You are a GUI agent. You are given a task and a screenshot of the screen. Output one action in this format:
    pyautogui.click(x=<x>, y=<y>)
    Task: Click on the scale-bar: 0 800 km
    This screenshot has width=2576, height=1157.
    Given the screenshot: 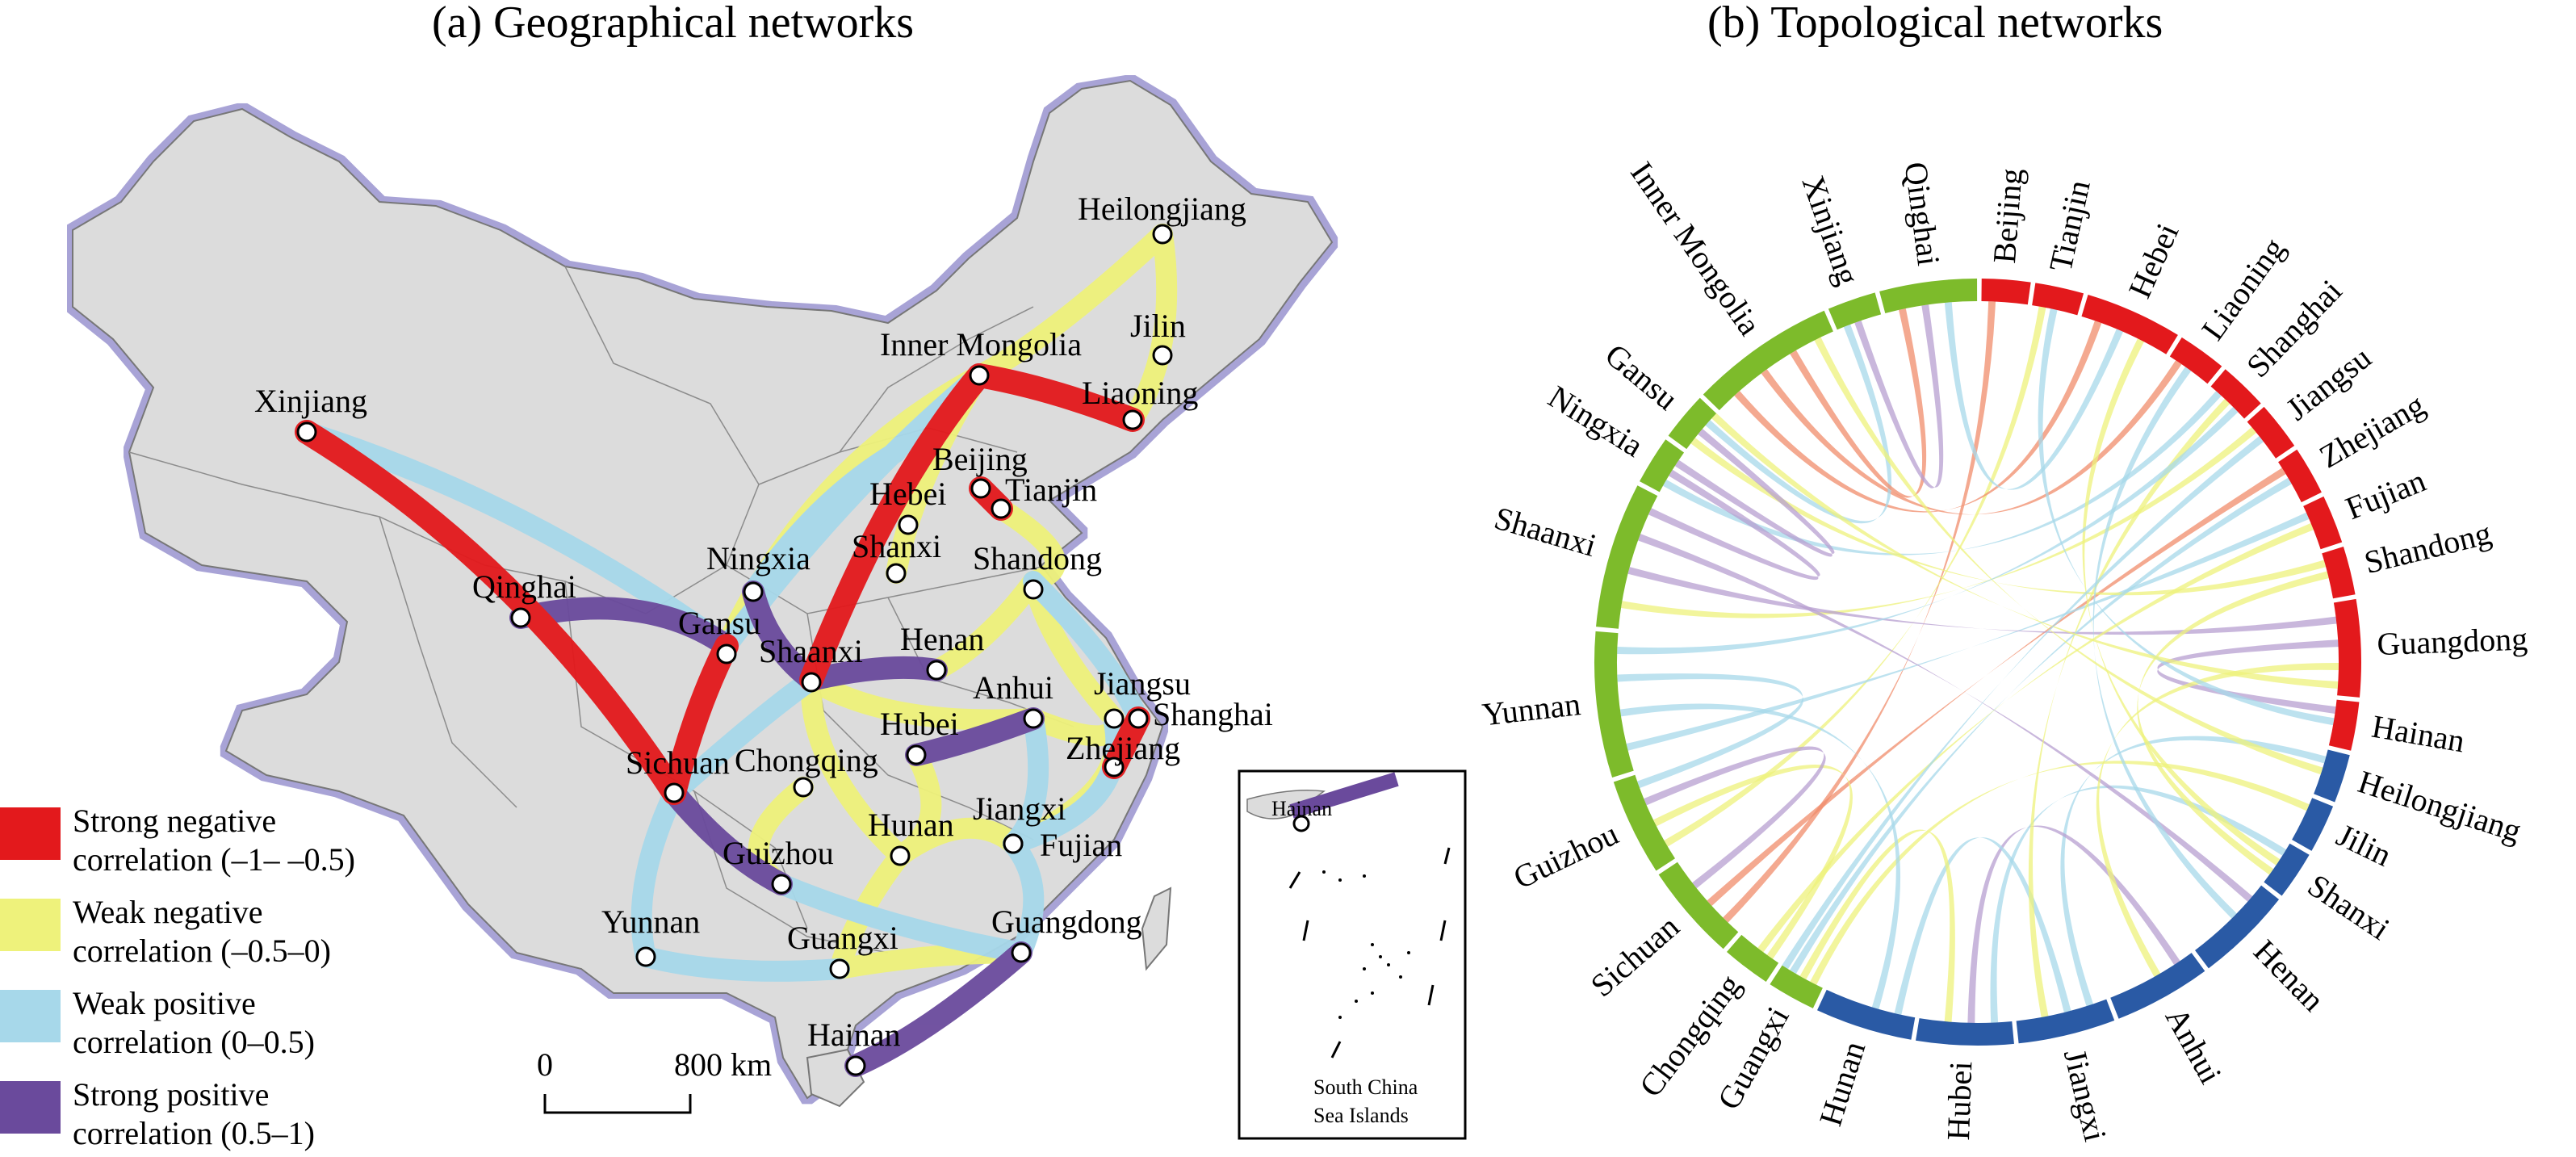 What is the action you would take?
    pyautogui.click(x=654, y=1080)
    